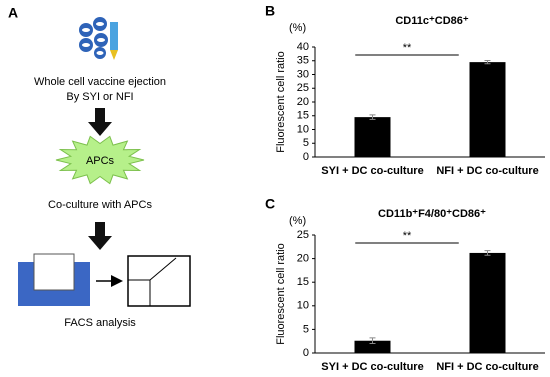 The height and width of the screenshot is (377, 550). I want to click on dish-icon, so click(54, 272).